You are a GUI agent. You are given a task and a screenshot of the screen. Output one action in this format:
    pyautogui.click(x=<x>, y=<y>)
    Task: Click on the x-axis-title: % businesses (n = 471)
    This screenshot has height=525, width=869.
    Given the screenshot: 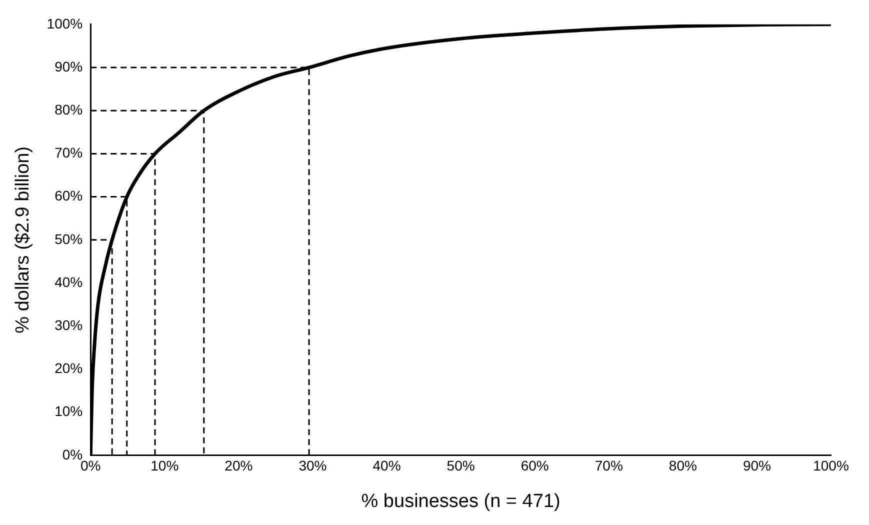 What is the action you would take?
    pyautogui.click(x=460, y=501)
    